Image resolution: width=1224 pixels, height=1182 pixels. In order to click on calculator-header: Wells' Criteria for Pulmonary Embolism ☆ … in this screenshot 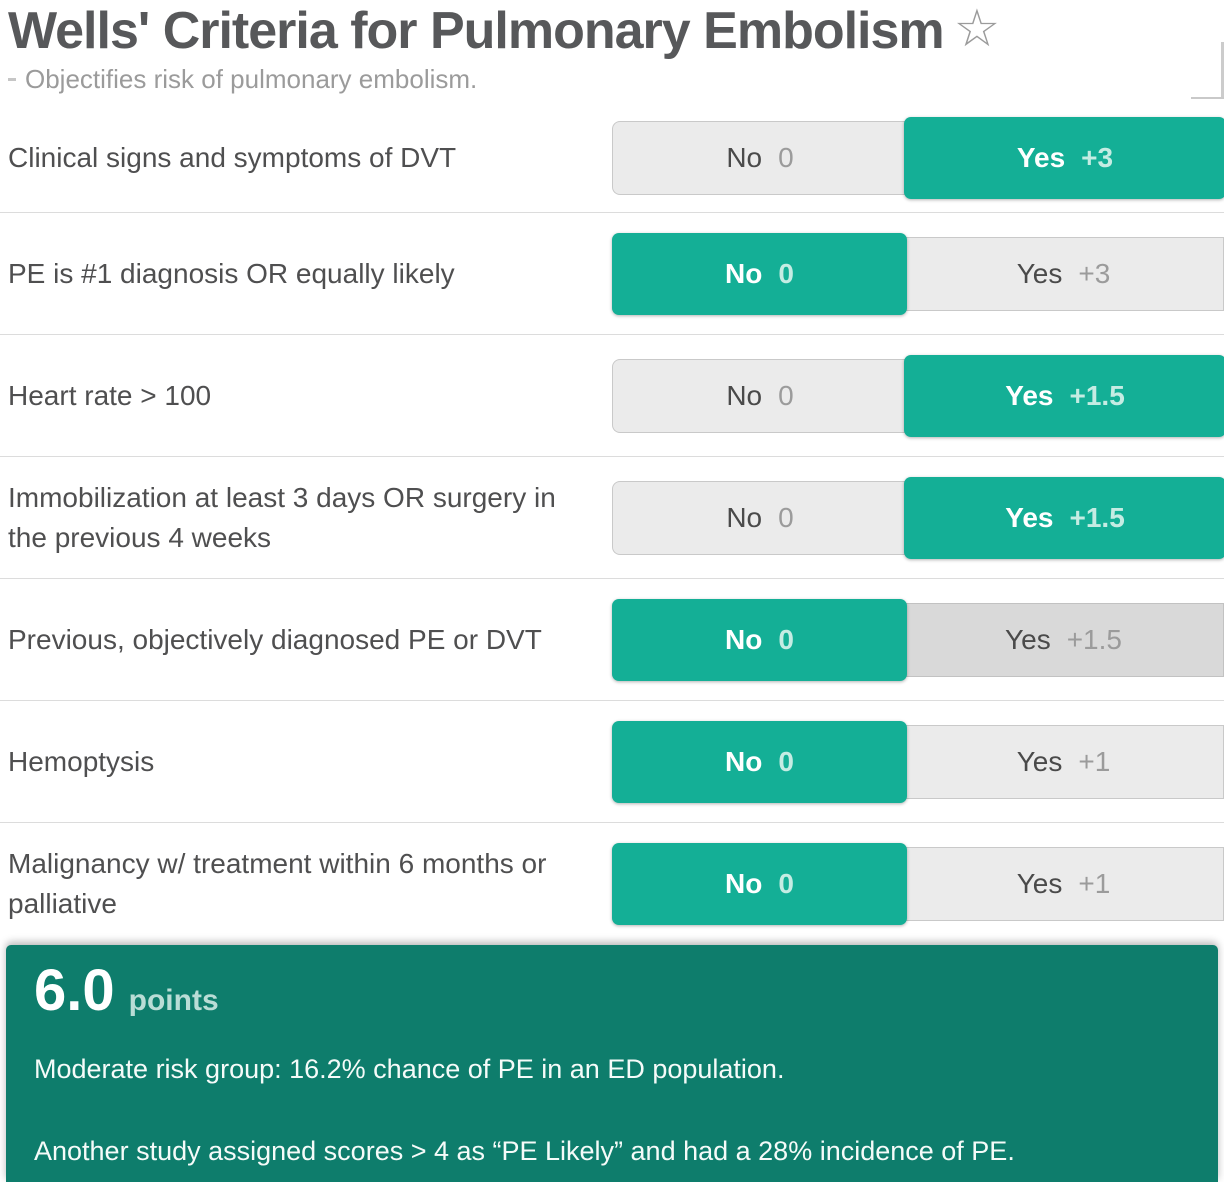, I will do `click(612, 52)`.